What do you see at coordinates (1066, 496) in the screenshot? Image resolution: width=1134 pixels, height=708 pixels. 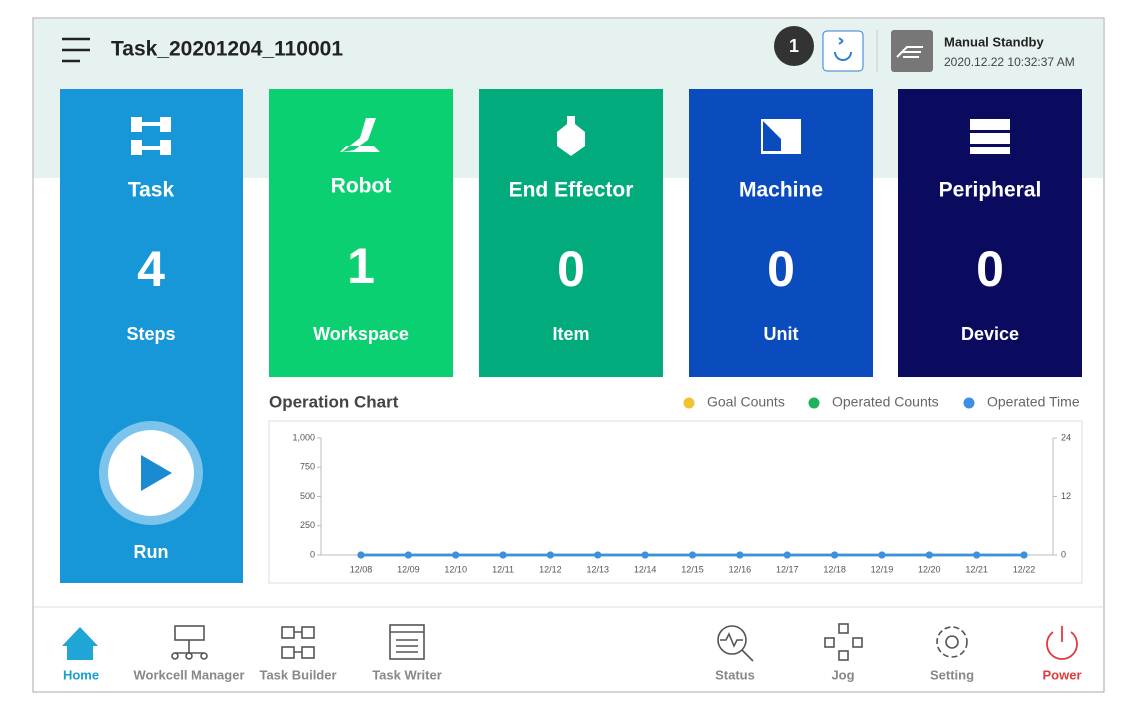 I see `y2-tick-label: 12` at bounding box center [1066, 496].